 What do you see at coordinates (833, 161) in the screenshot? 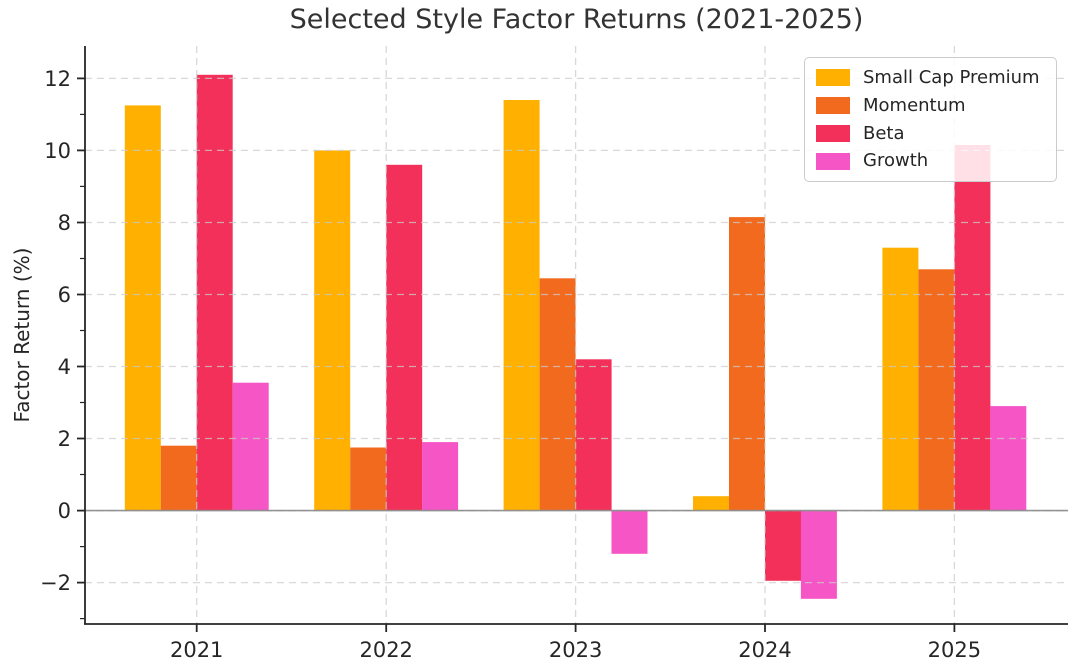
I see `legend-swatch-growth` at bounding box center [833, 161].